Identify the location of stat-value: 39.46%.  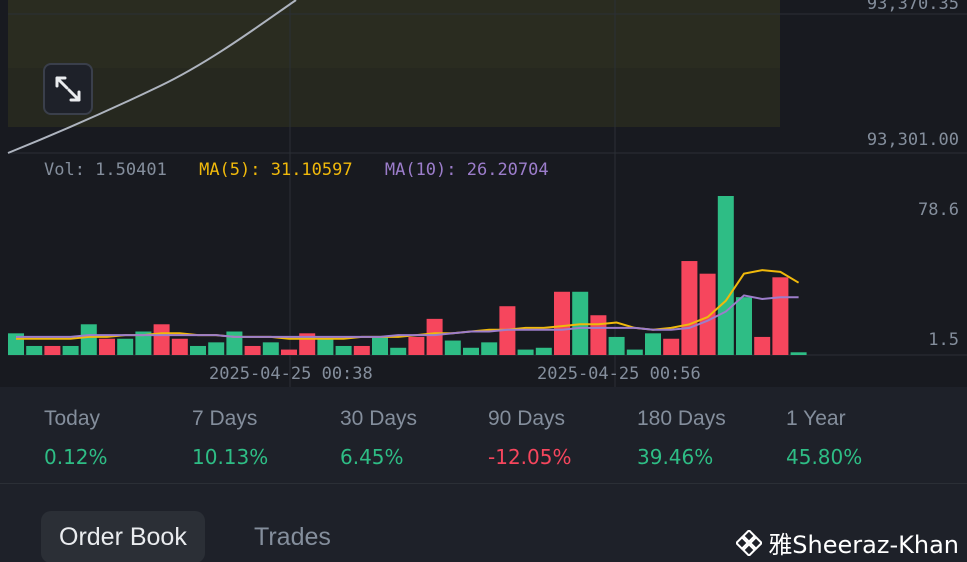
(675, 457).